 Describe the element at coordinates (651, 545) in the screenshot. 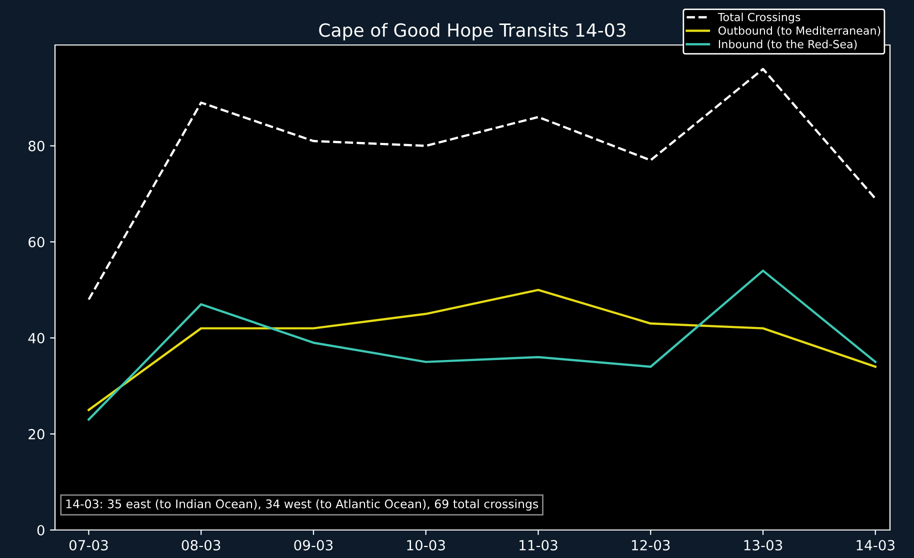

I see `x-tick-label: 12-03` at that location.